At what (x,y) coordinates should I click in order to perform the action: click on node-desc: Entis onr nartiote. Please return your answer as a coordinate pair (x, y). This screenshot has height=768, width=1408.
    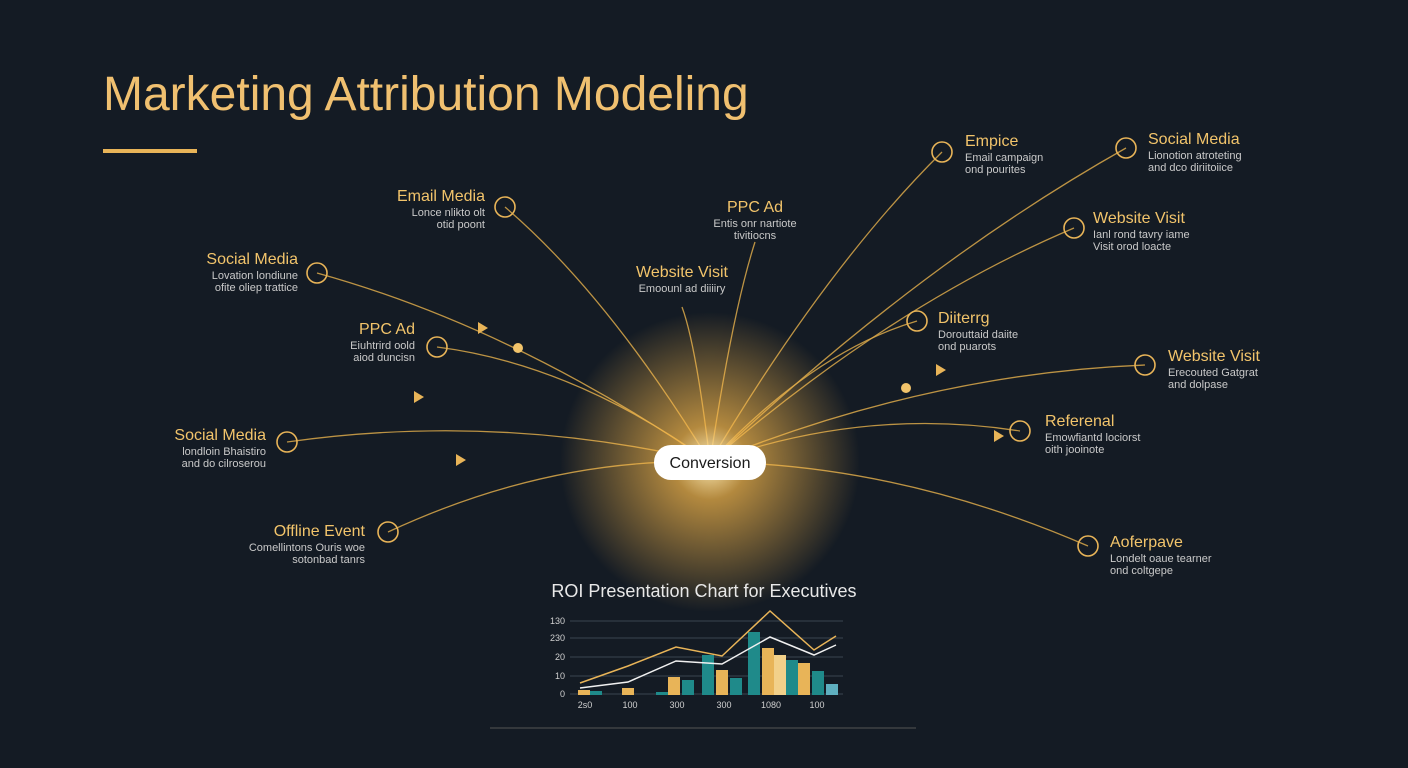
    Looking at the image, I should click on (754, 224).